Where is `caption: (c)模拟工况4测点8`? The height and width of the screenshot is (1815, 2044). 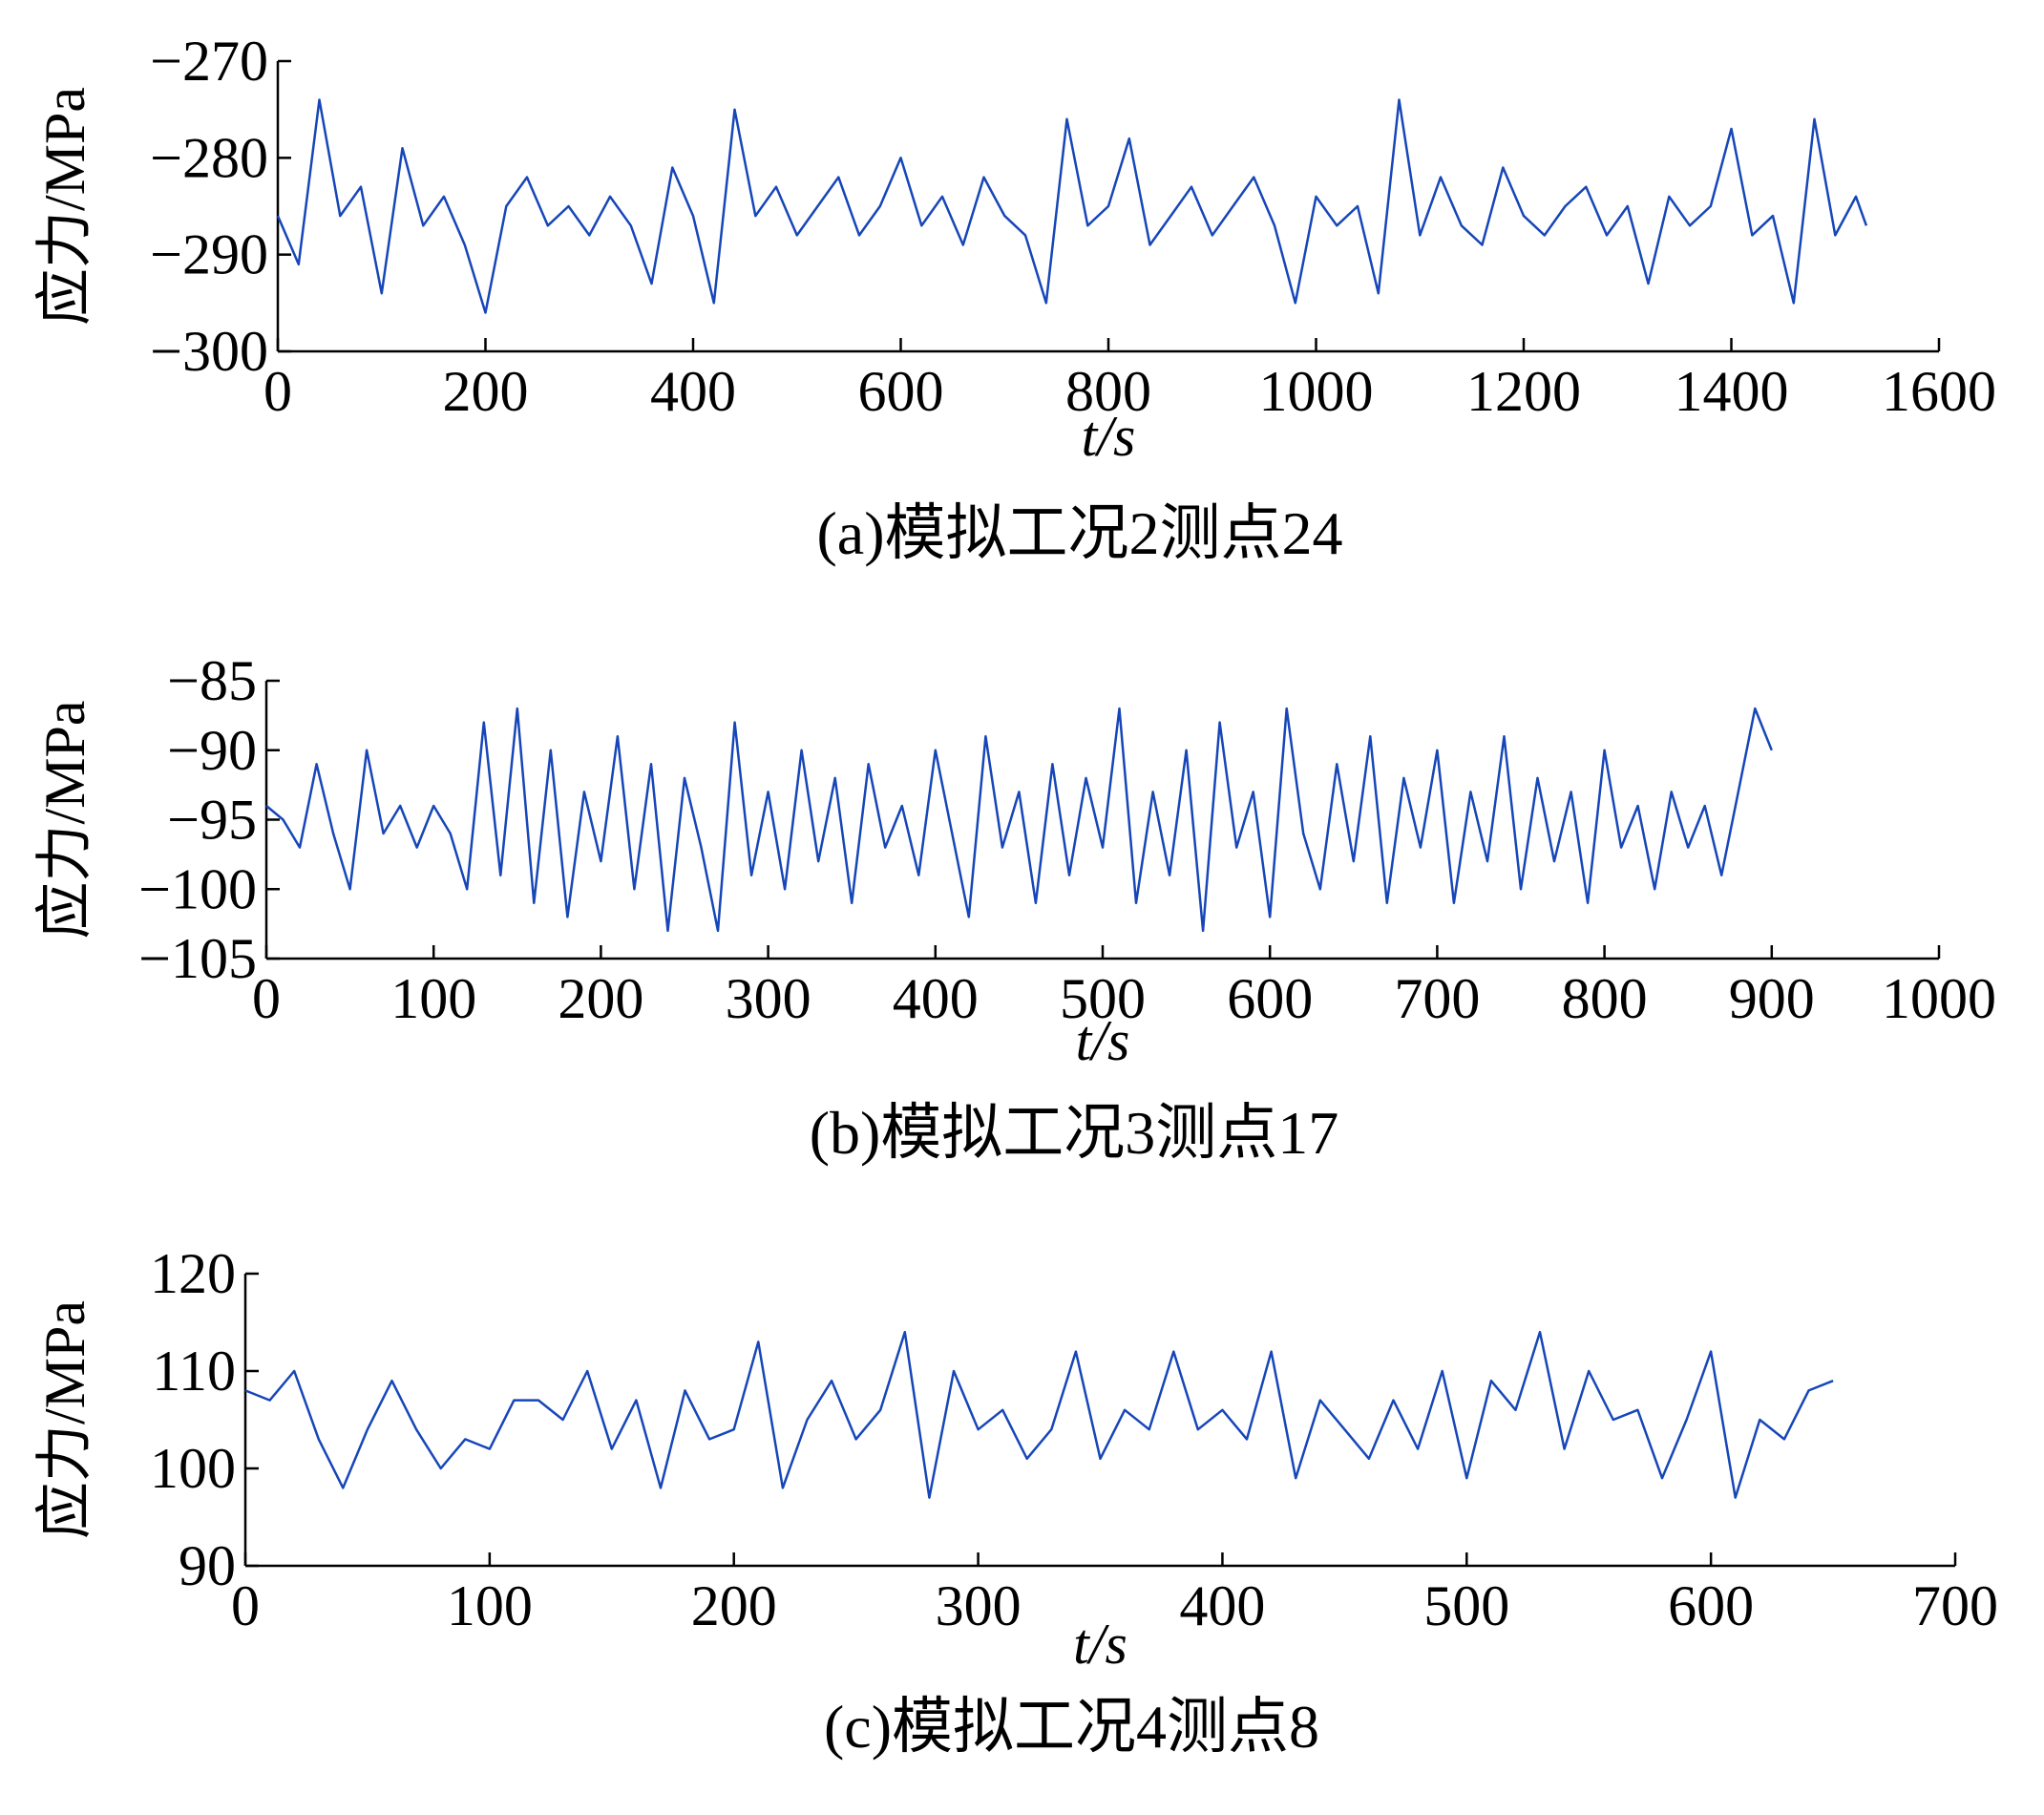 caption: (c)模拟工况4测点8 is located at coordinates (1071, 1727).